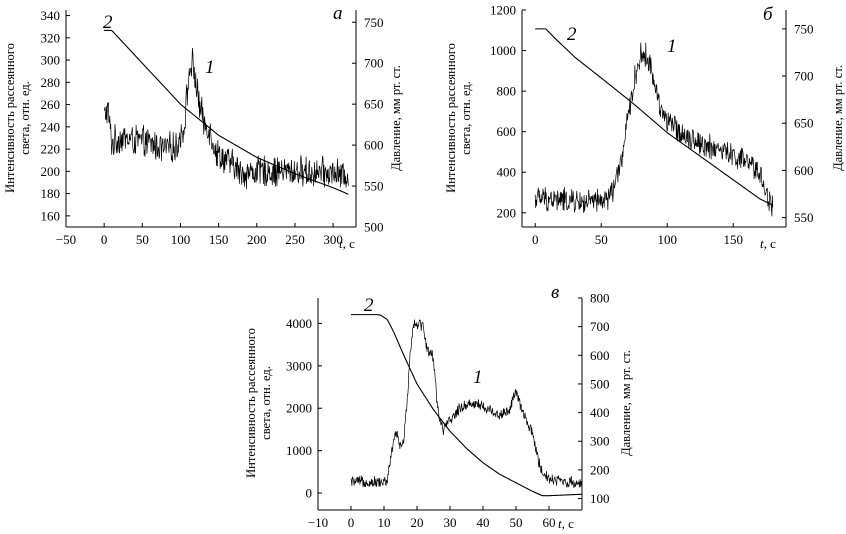 The width and height of the screenshot is (846, 534). I want to click on y-right-tick-label: 400, so click(600, 412).